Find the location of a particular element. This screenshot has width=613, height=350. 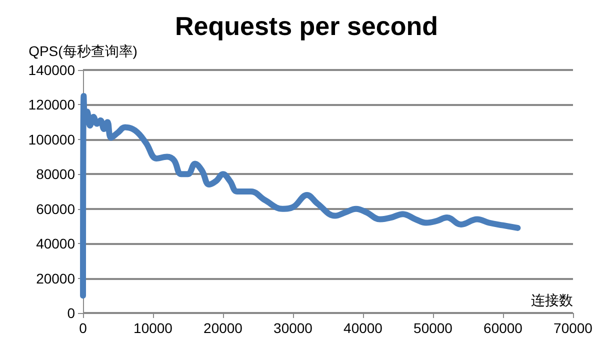

x-tick-label: 0 is located at coordinates (83, 328).